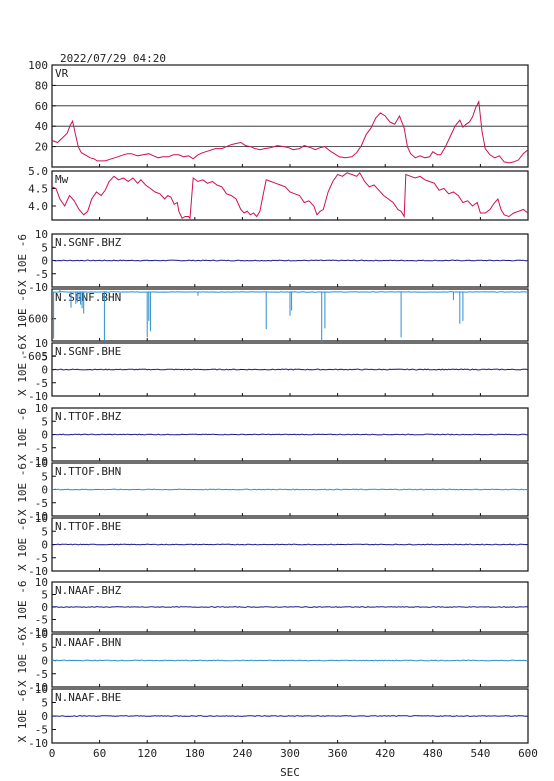 Image resolution: width=554 pixels, height=781 pixels. What do you see at coordinates (88, 697) in the screenshot?
I see `channel-label: N.NAAF.BHE` at bounding box center [88, 697].